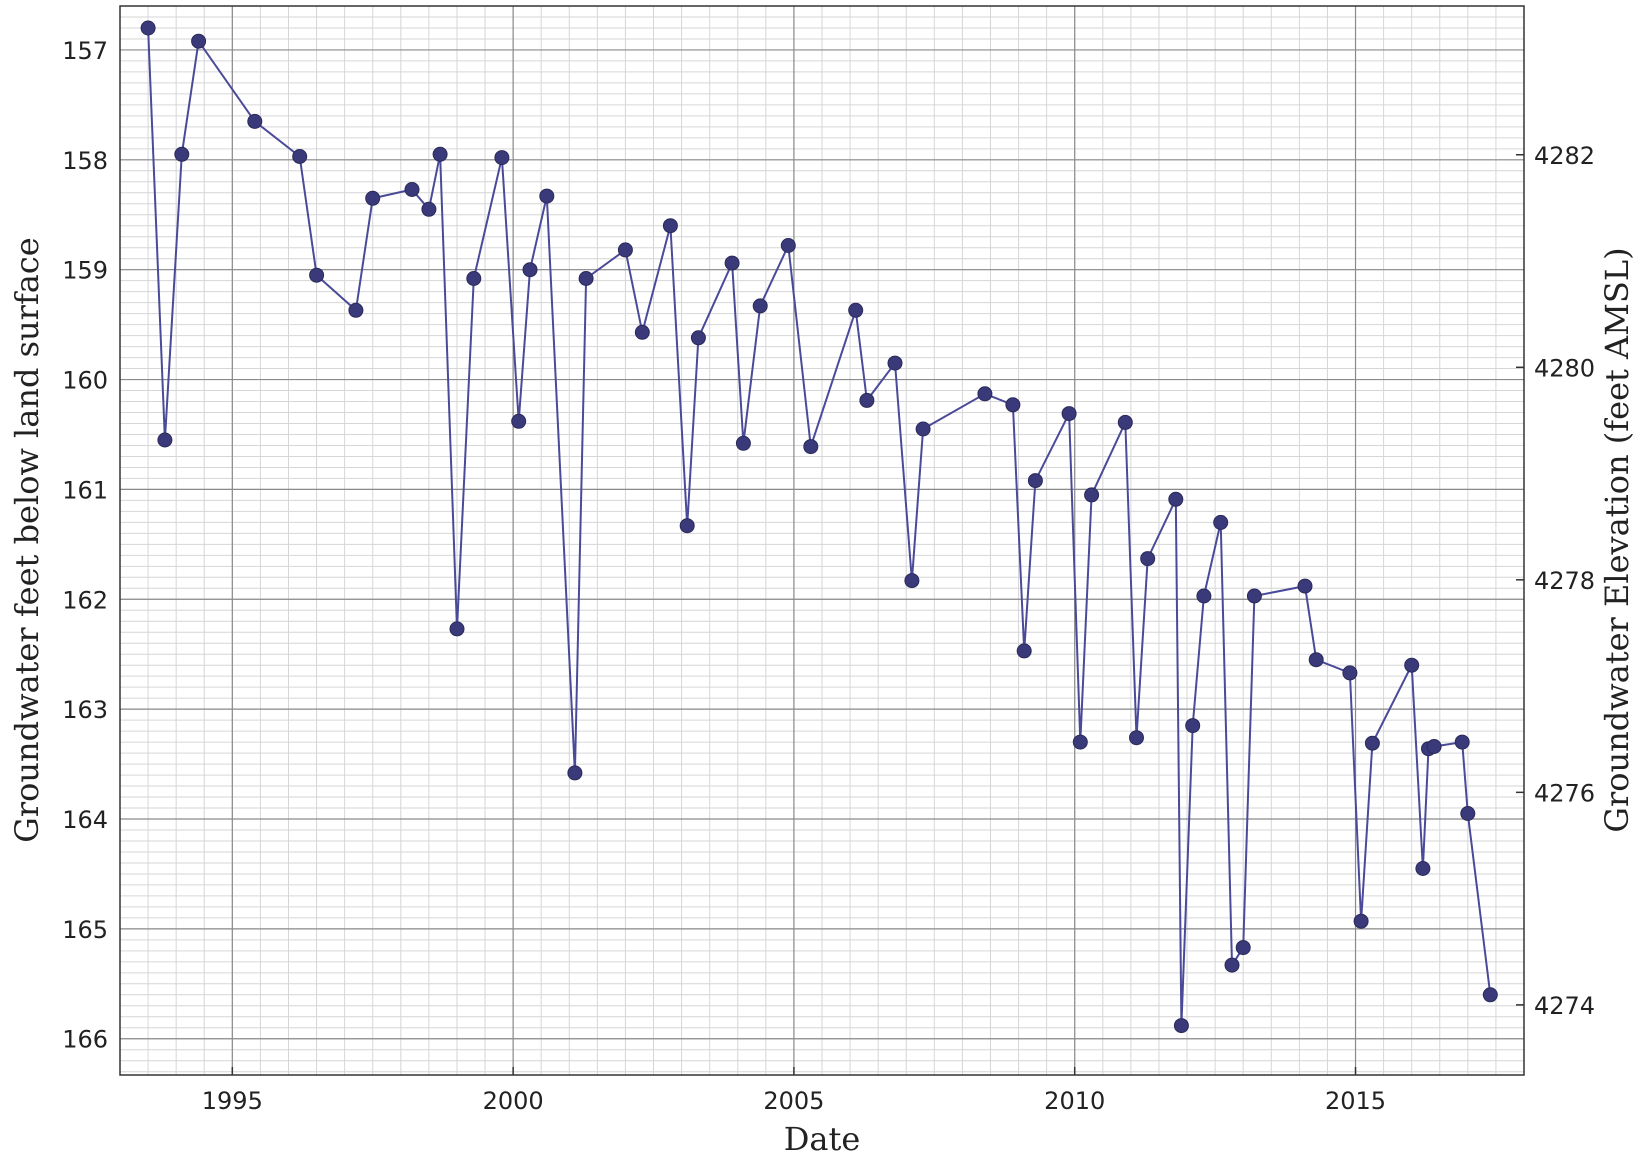  I want to click on y-tick-label-left: 163, so click(85, 710).